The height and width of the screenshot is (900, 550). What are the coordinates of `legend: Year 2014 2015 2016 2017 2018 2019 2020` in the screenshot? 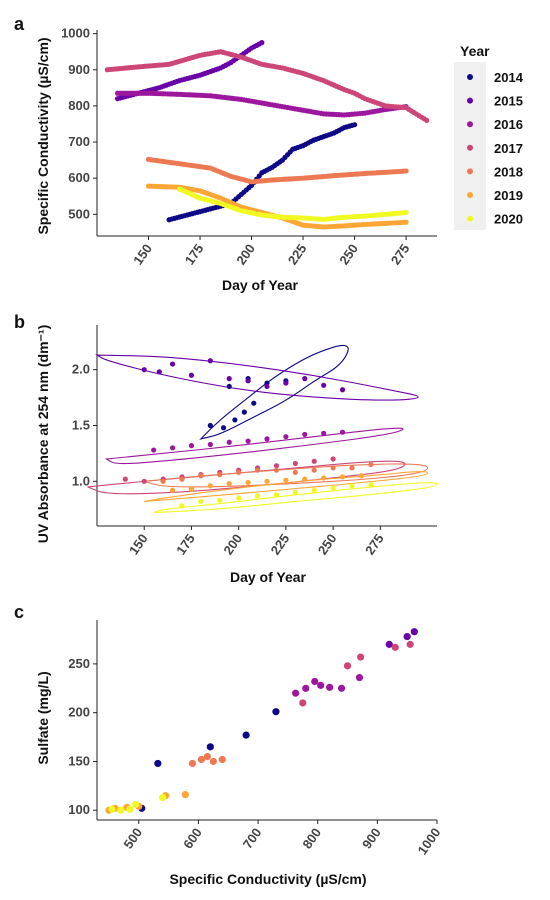 It's located at (489, 136).